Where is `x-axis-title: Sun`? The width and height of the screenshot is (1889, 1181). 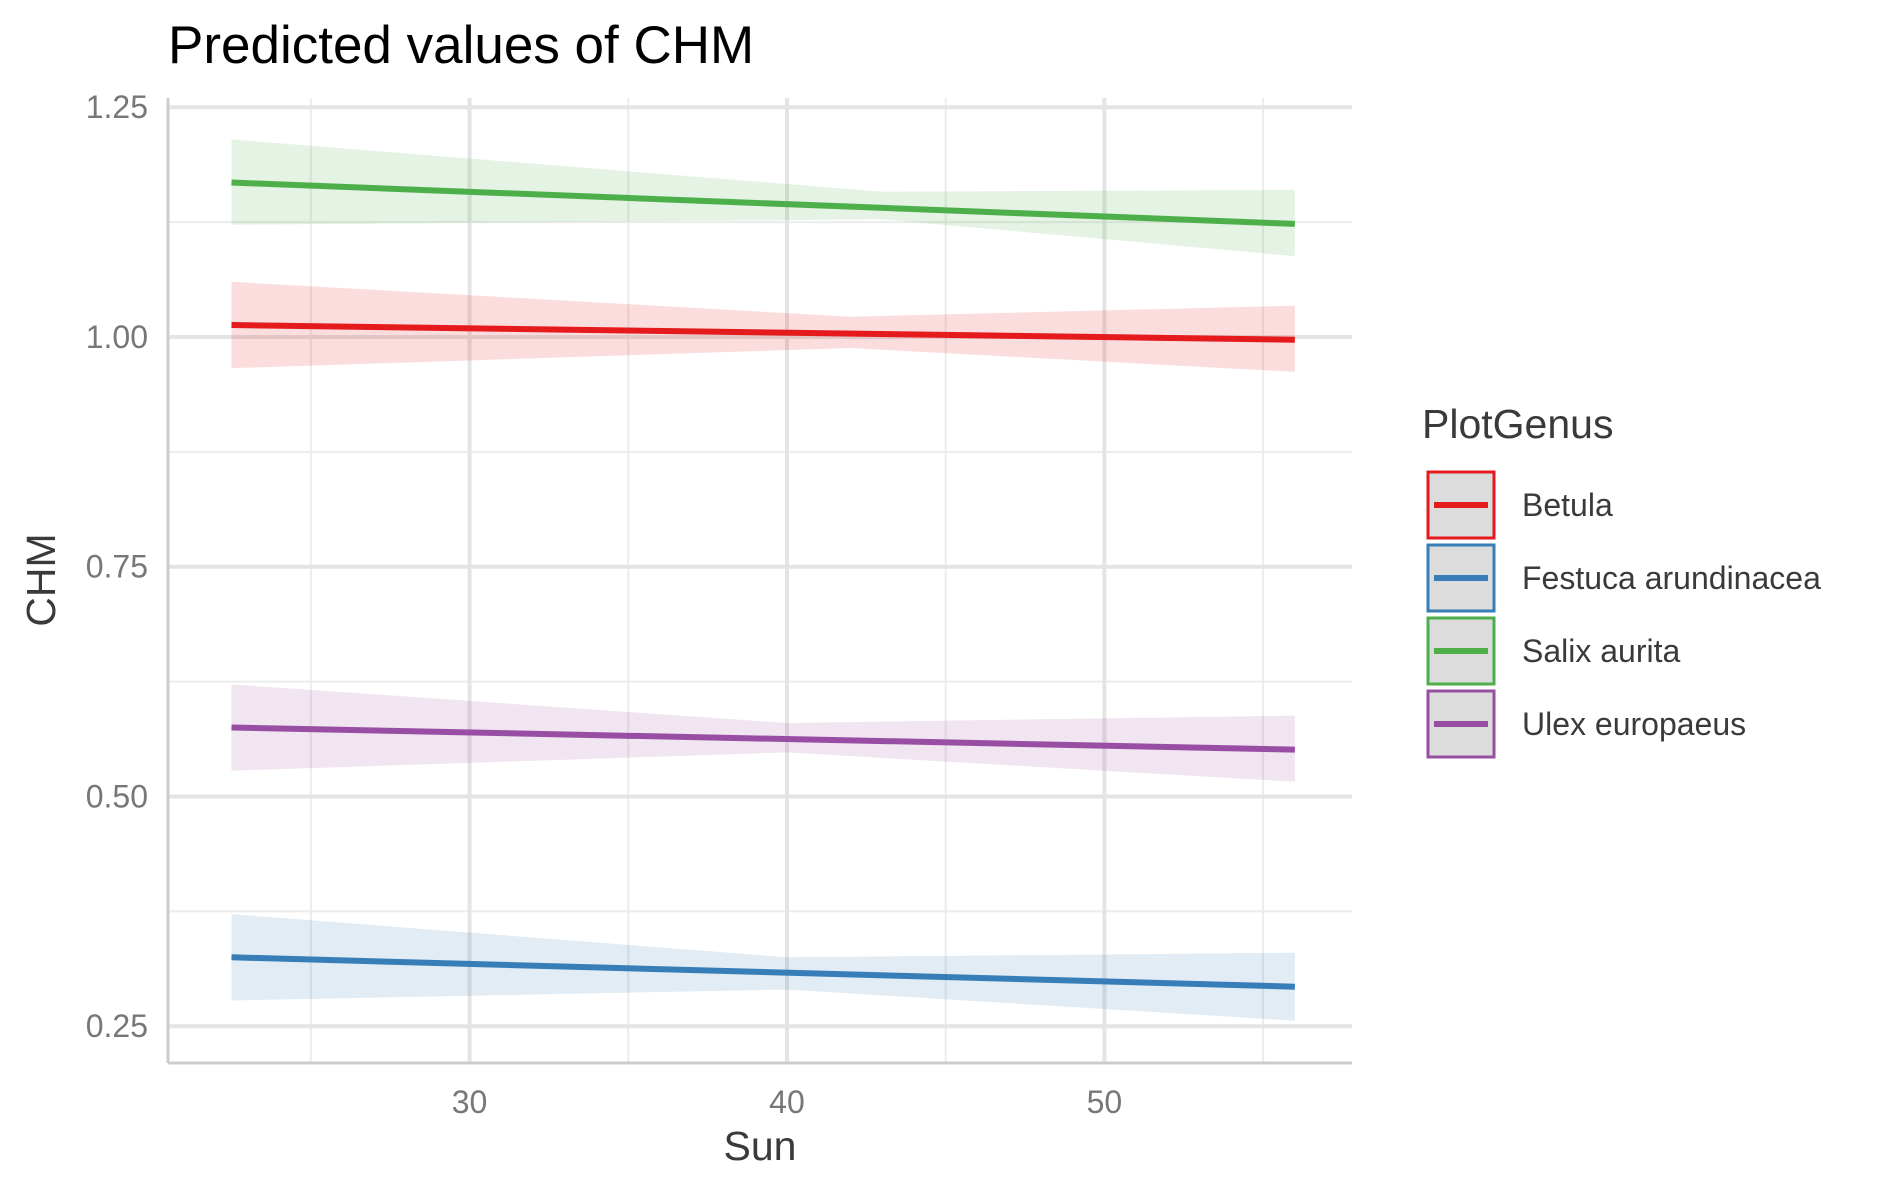
x-axis-title: Sun is located at coordinates (760, 1146).